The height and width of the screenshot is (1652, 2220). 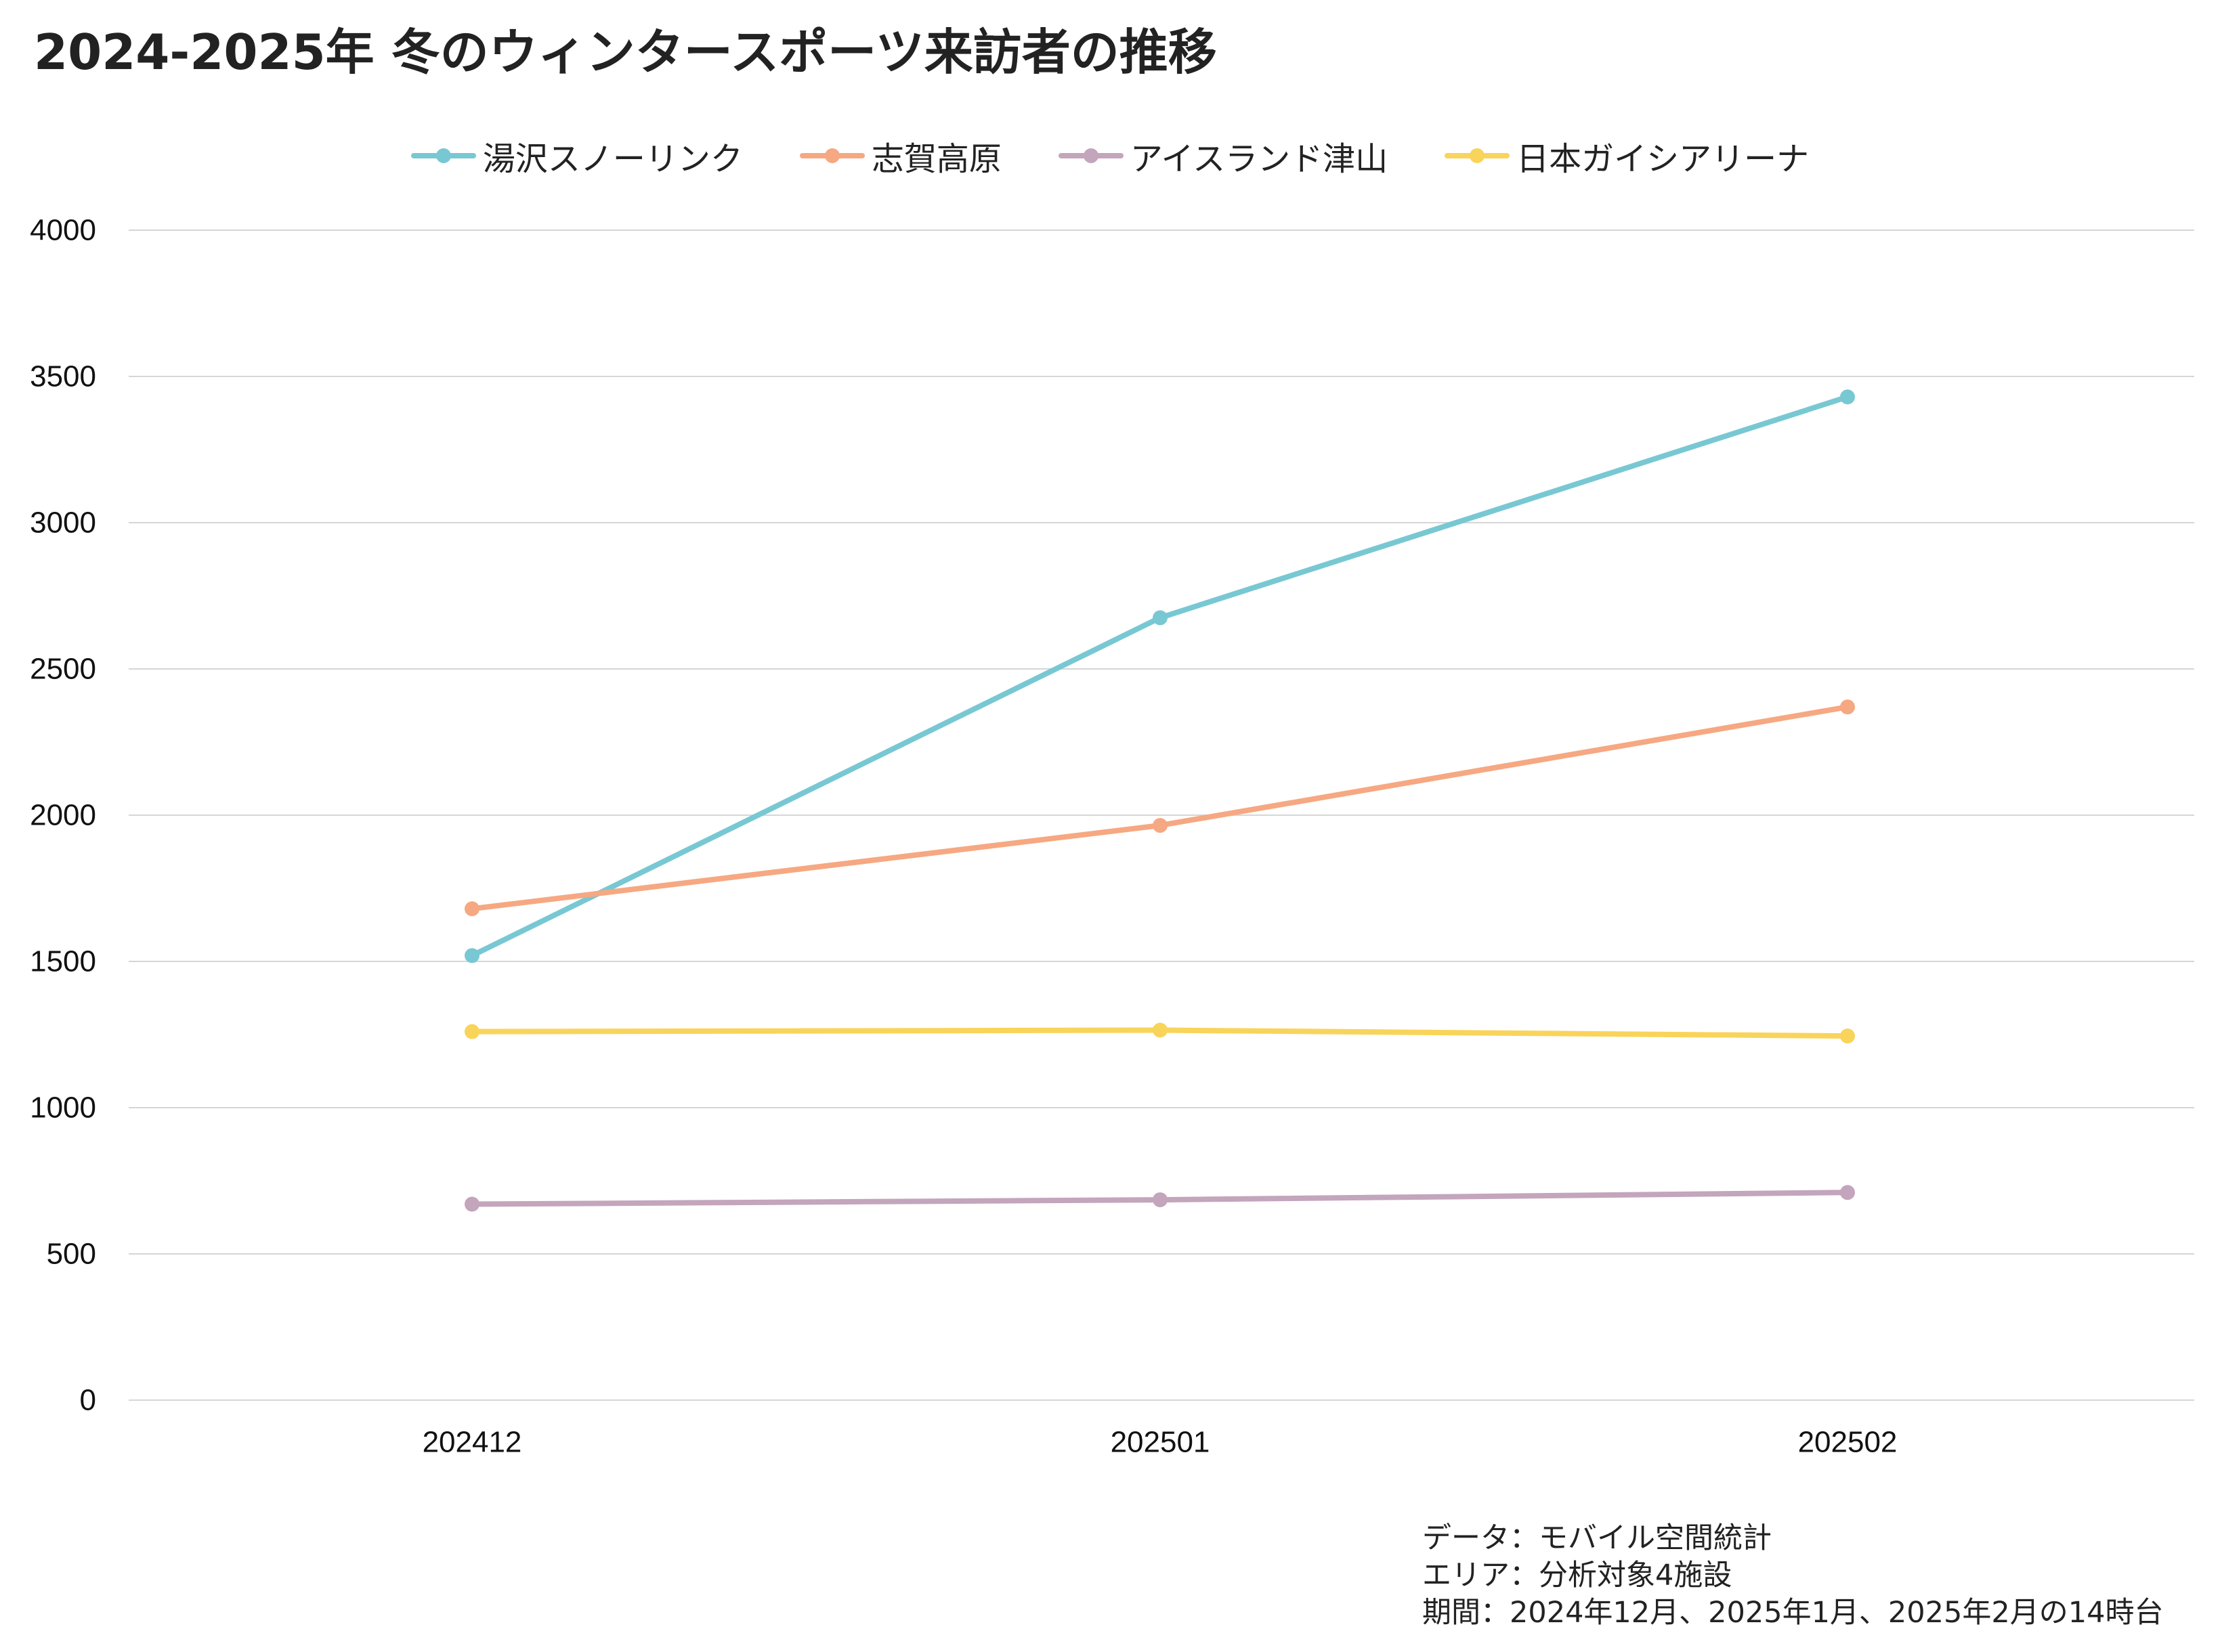 What do you see at coordinates (613, 159) in the screenshot?
I see `legend-label-yuzawa: 湯沢スノーリンク` at bounding box center [613, 159].